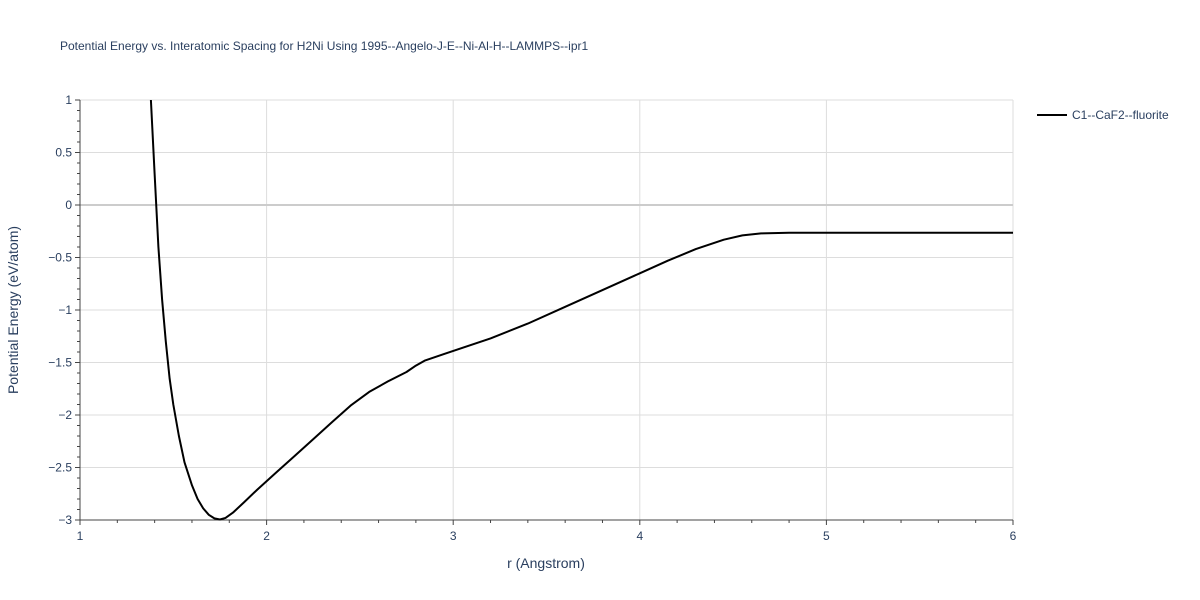 The image size is (1200, 600). I want to click on y-tick-label: −2, so click(65, 415).